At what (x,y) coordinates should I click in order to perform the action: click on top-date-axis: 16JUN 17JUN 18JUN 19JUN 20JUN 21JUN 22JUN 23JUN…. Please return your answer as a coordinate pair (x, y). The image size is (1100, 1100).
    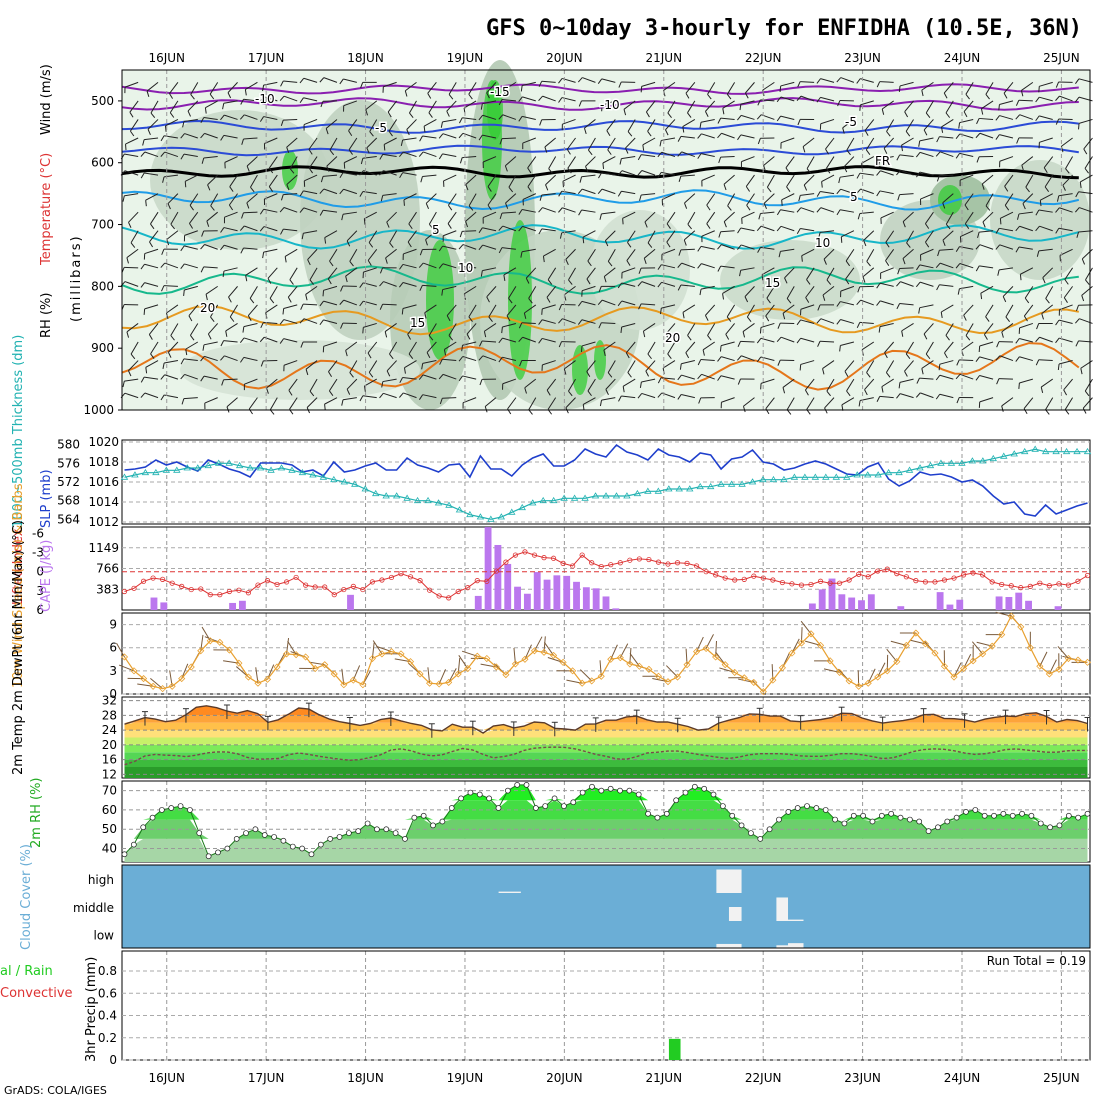
    Looking at the image, I should click on (613, 58).